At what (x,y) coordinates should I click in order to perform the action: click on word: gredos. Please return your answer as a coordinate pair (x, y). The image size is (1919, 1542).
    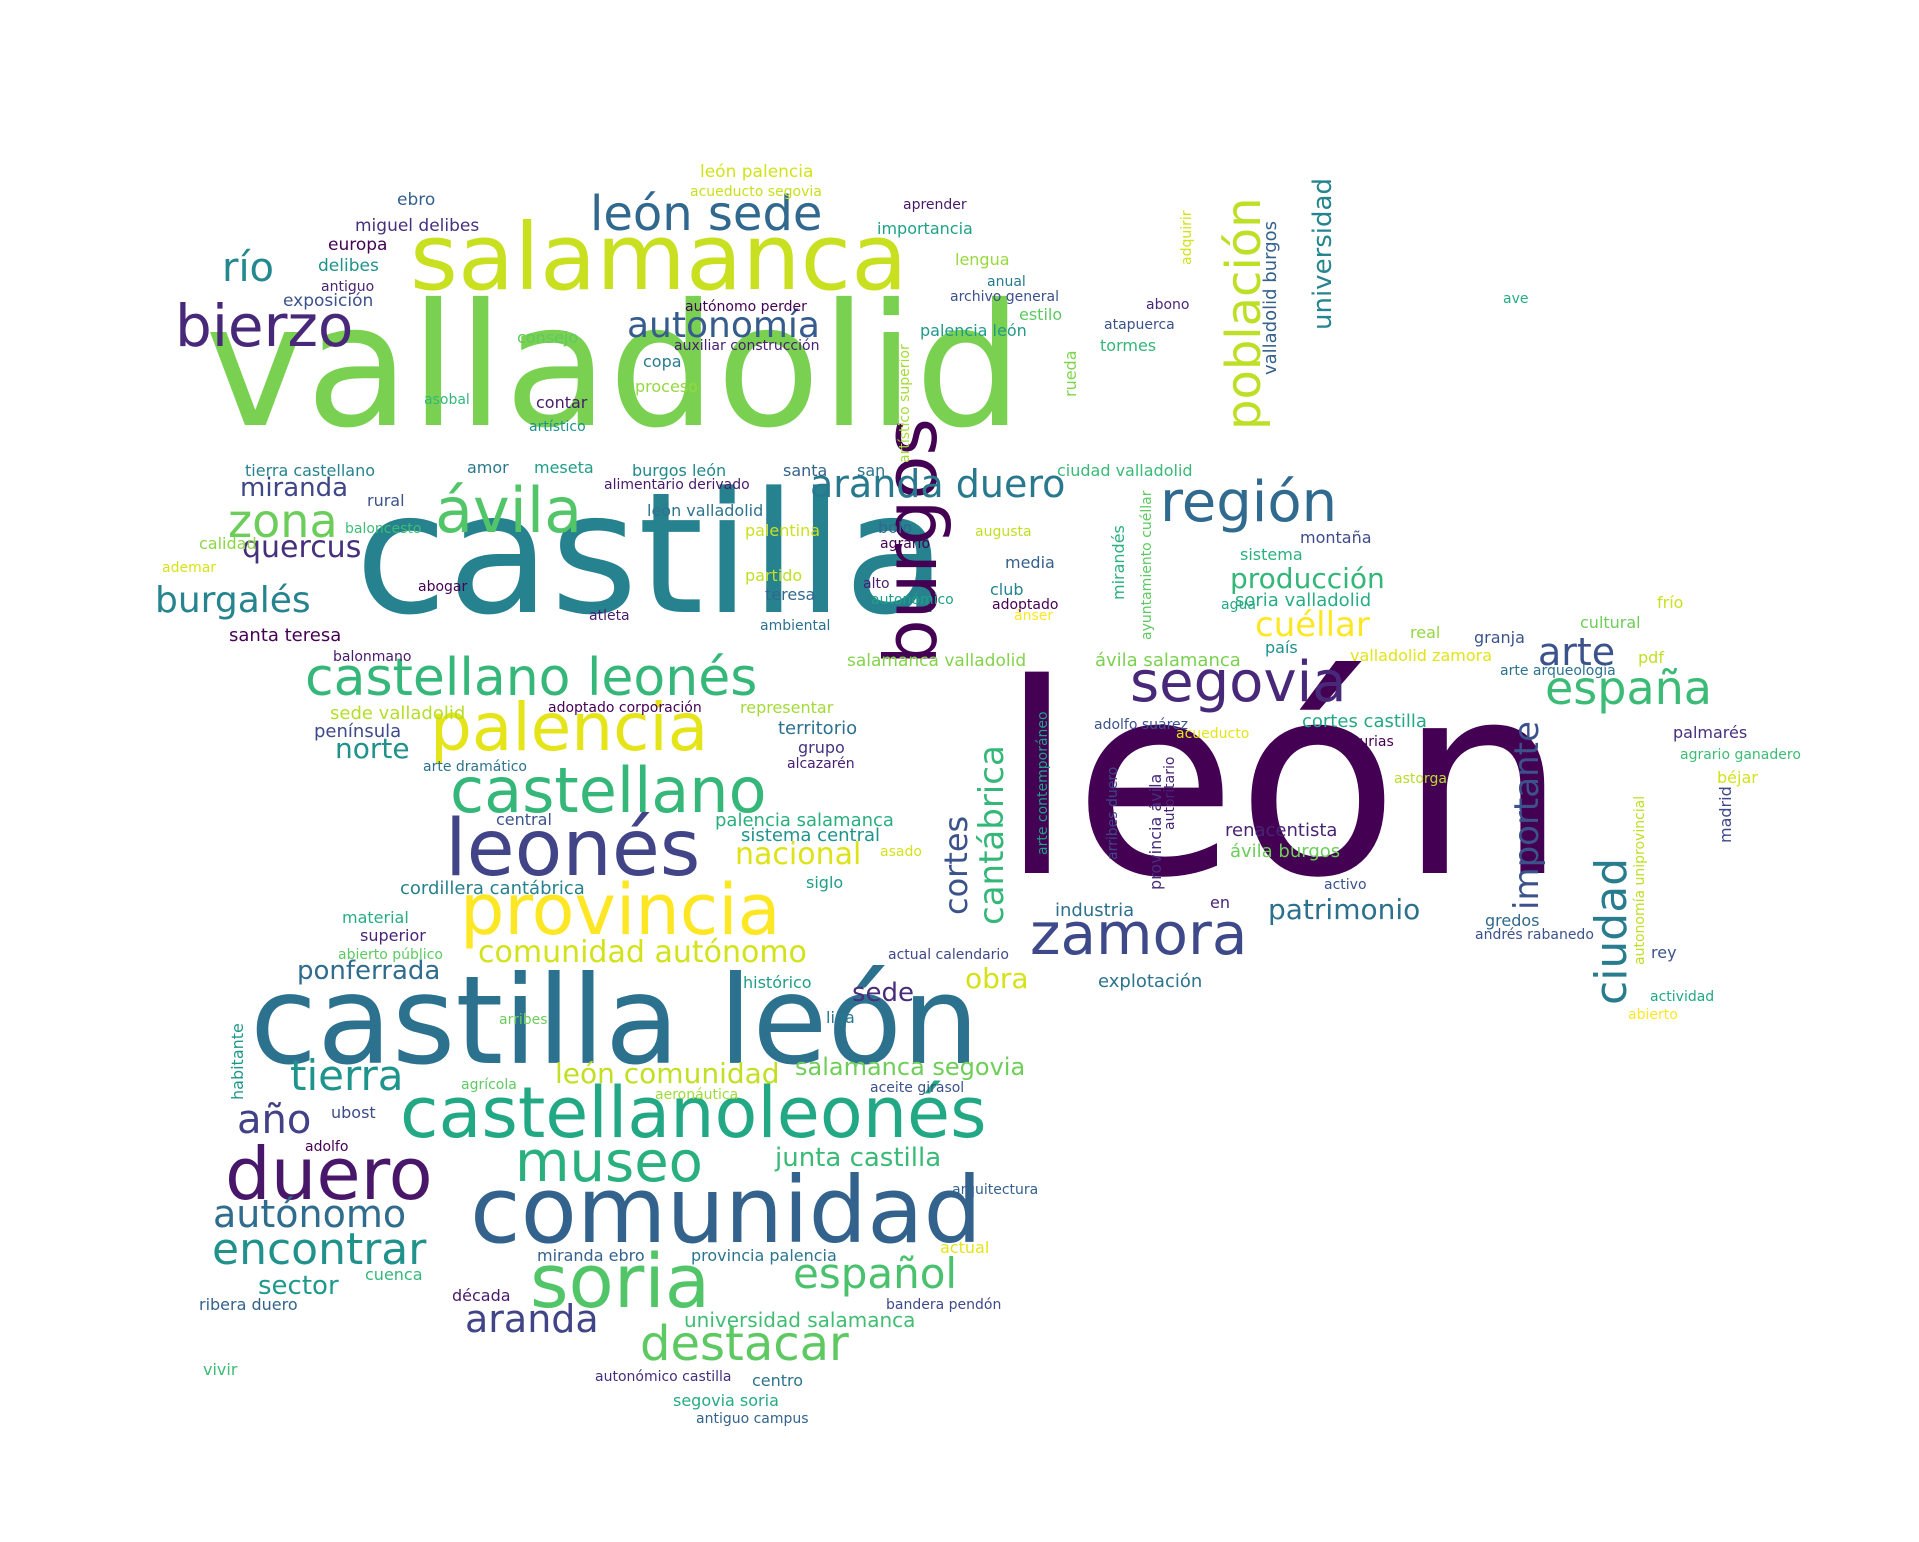
    Looking at the image, I should click on (1512, 920).